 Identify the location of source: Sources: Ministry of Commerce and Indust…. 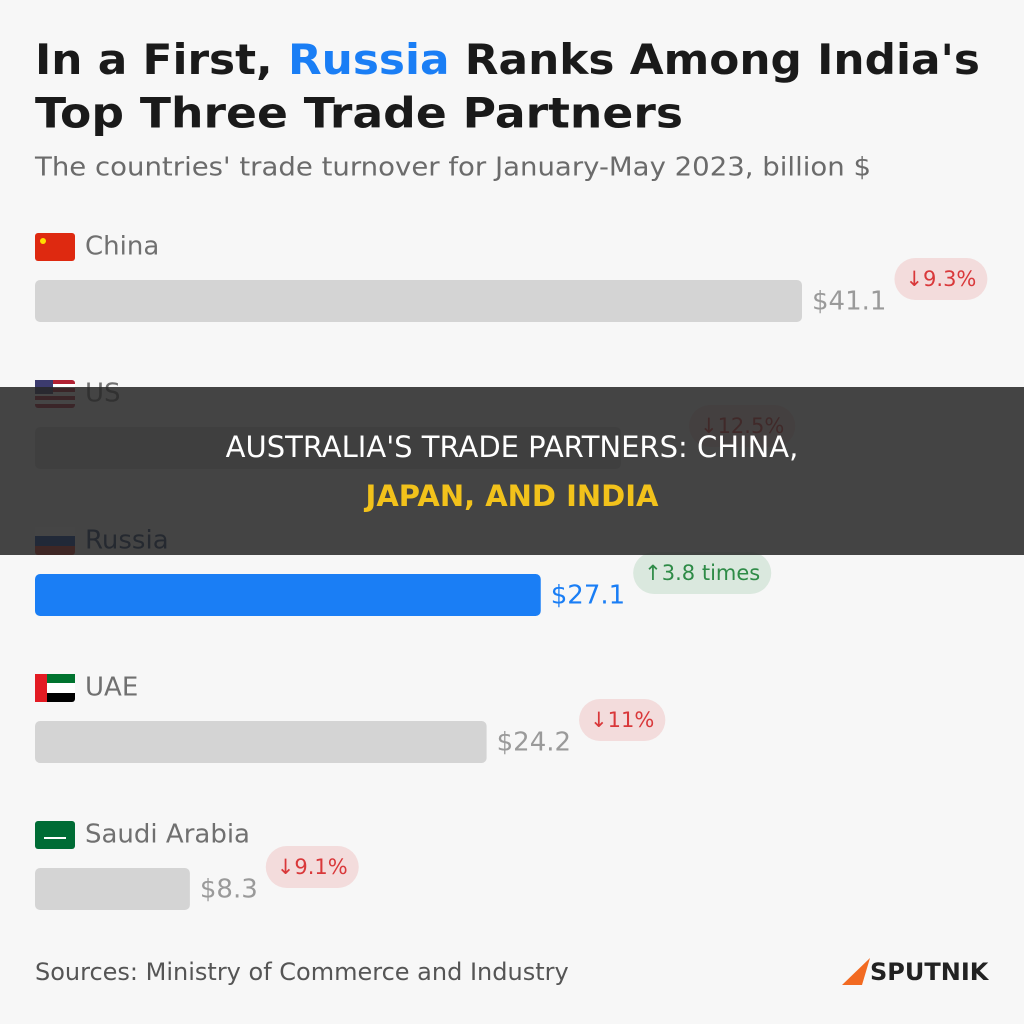
(302, 972).